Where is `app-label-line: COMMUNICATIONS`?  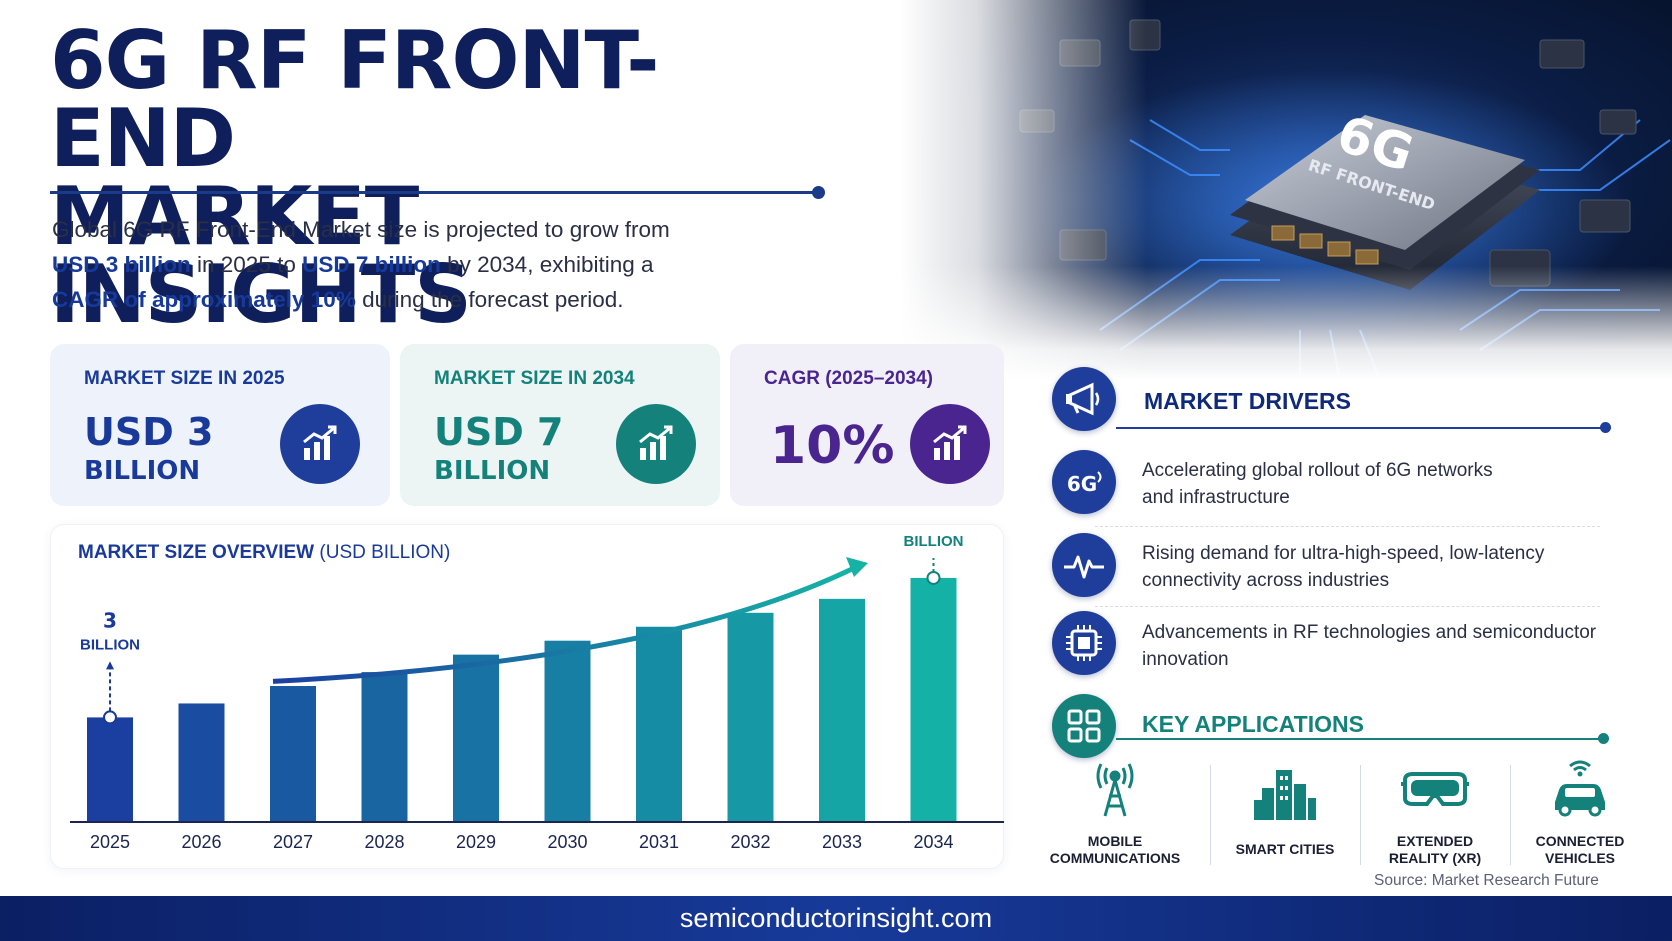
app-label-line: COMMUNICATIONS is located at coordinates (1115, 858).